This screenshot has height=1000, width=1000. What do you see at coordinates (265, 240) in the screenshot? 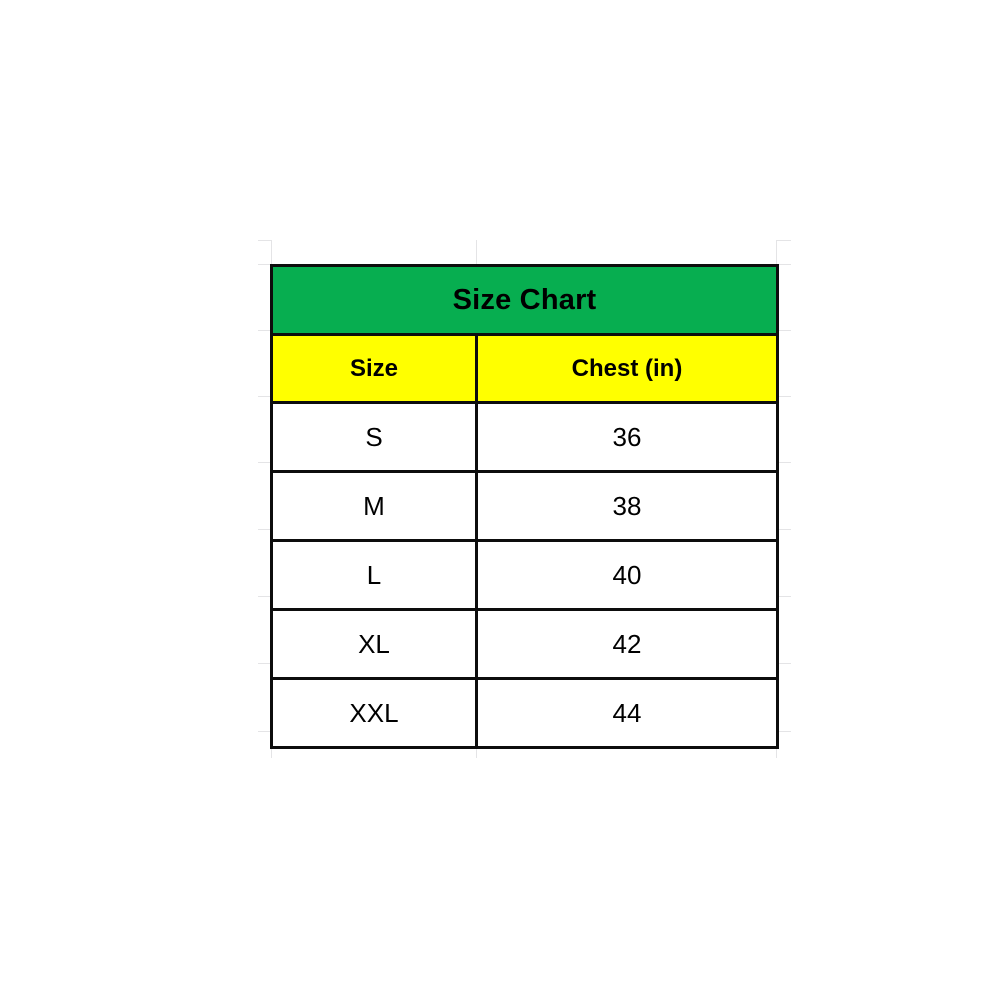
I see `gridline-stub-horizontal-top` at bounding box center [265, 240].